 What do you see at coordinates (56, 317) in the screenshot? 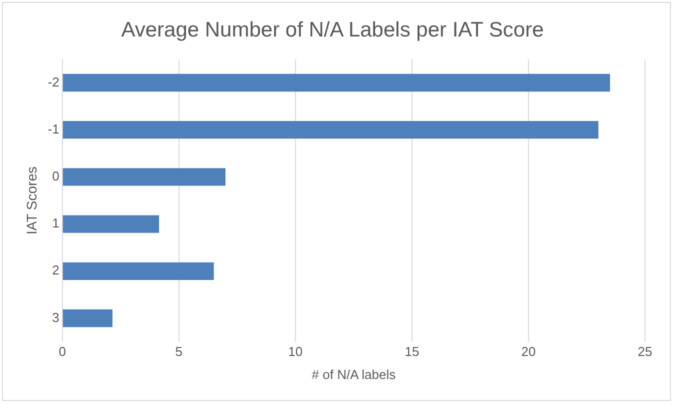
I see `y-tick-label: 3` at bounding box center [56, 317].